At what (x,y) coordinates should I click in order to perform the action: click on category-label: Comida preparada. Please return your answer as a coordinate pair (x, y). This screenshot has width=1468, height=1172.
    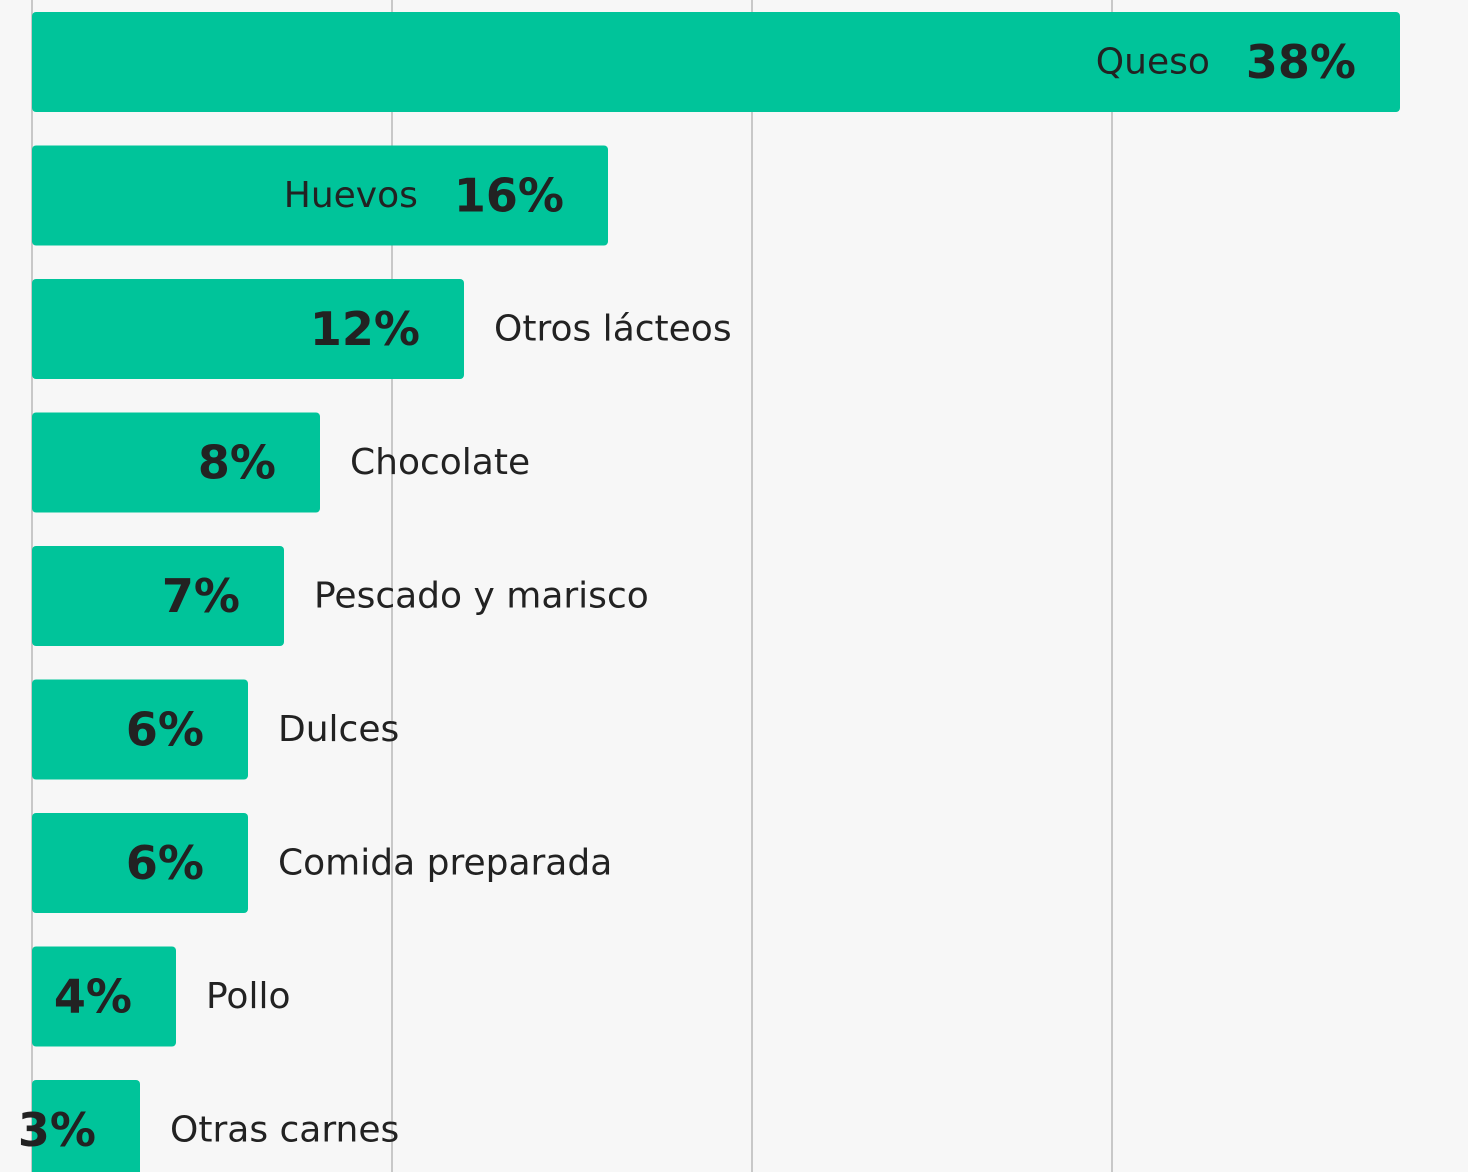
    Looking at the image, I should click on (445, 863).